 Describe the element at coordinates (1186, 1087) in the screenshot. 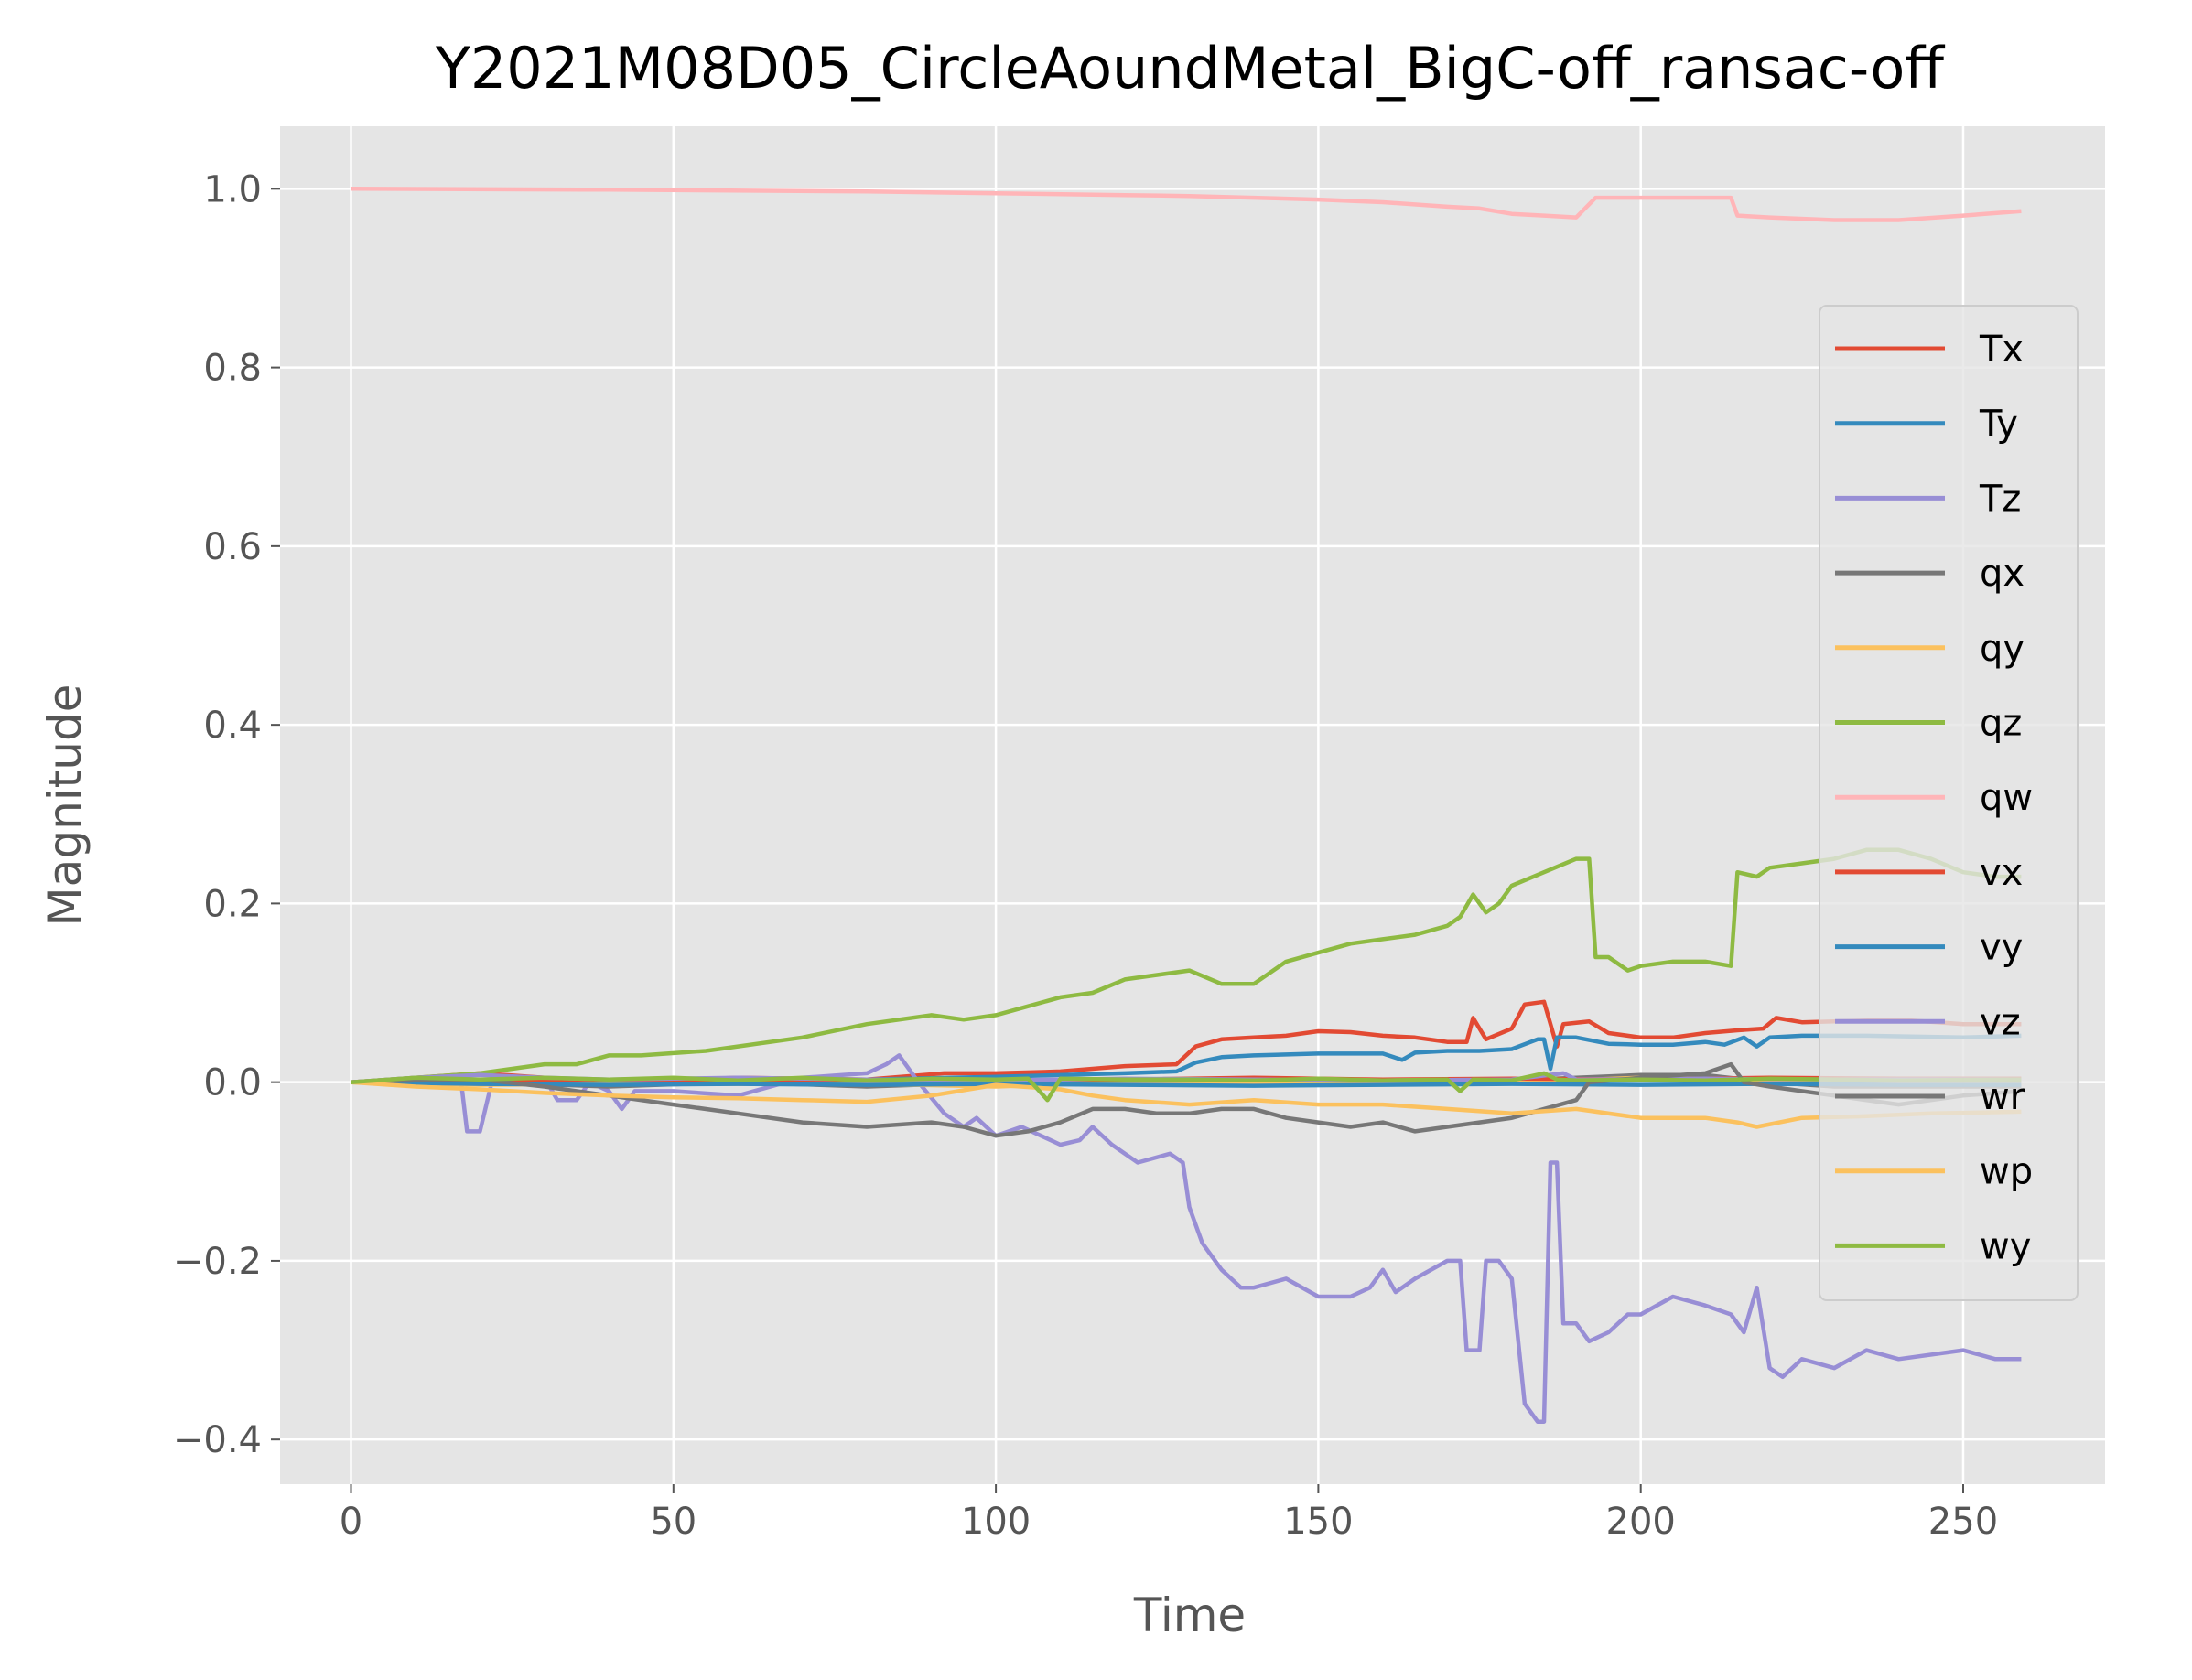

I see `series-line-wy` at that location.